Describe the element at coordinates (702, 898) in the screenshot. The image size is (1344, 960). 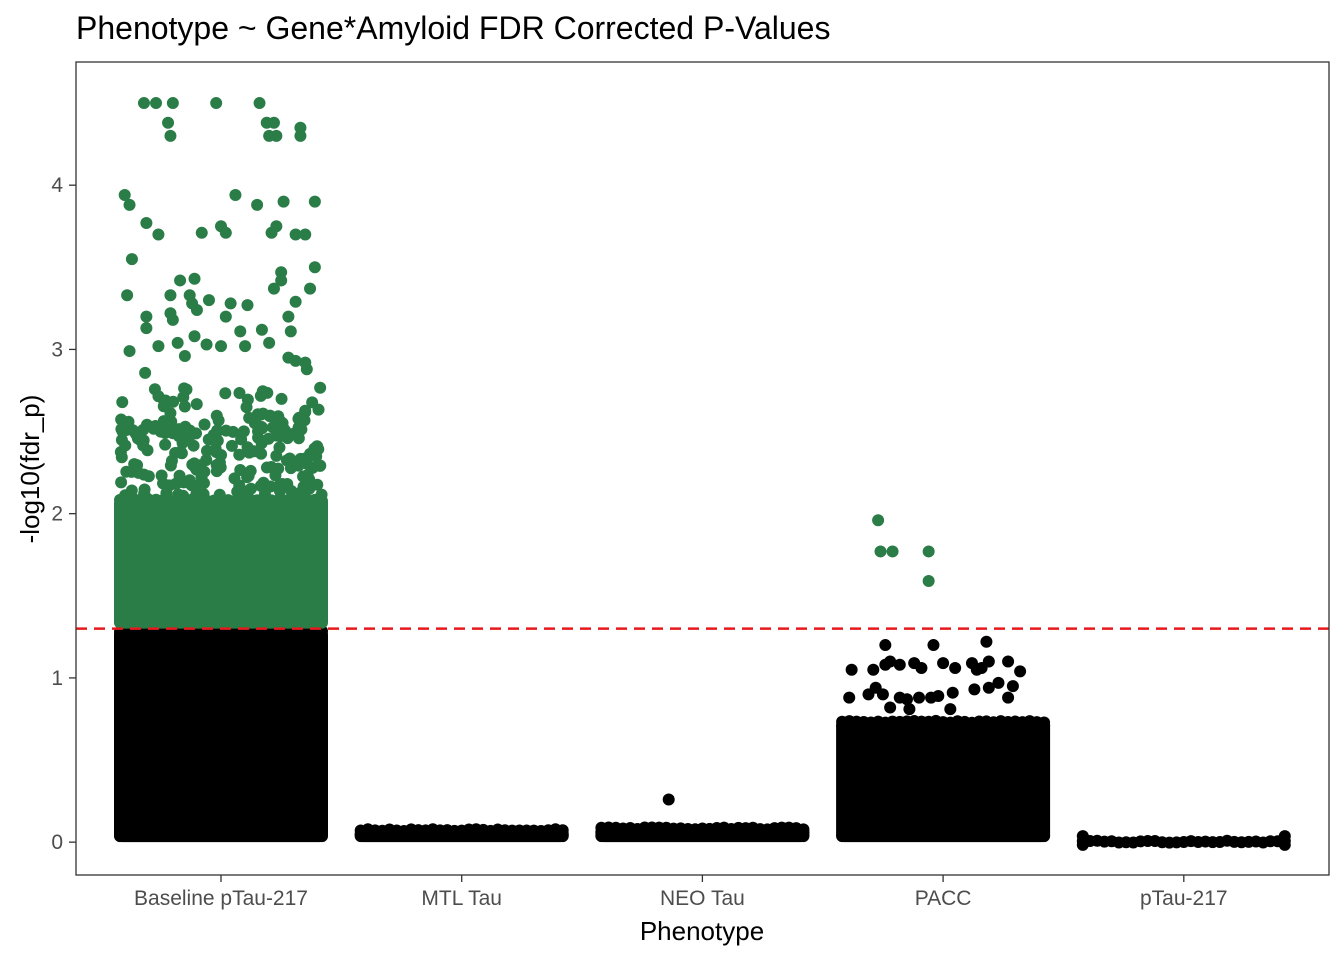
I see `x-tick-label: NEO Tau` at that location.